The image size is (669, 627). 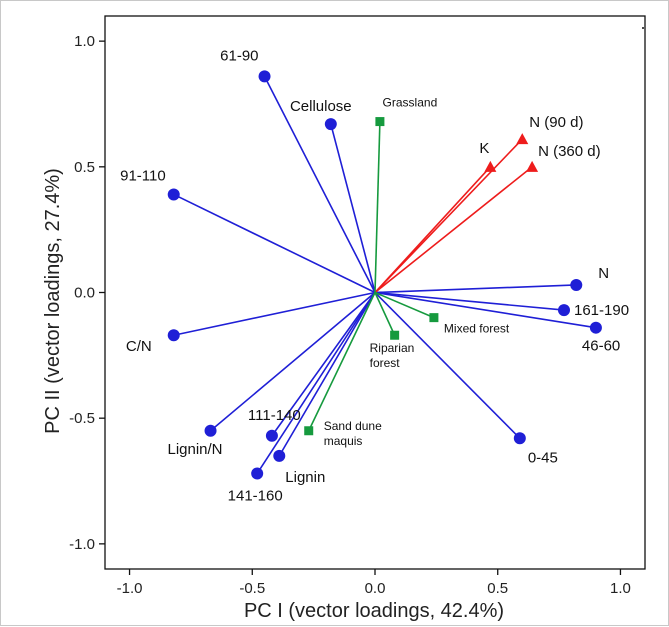 What do you see at coordinates (130, 588) in the screenshot?
I see `x-tick-label: -1.0` at bounding box center [130, 588].